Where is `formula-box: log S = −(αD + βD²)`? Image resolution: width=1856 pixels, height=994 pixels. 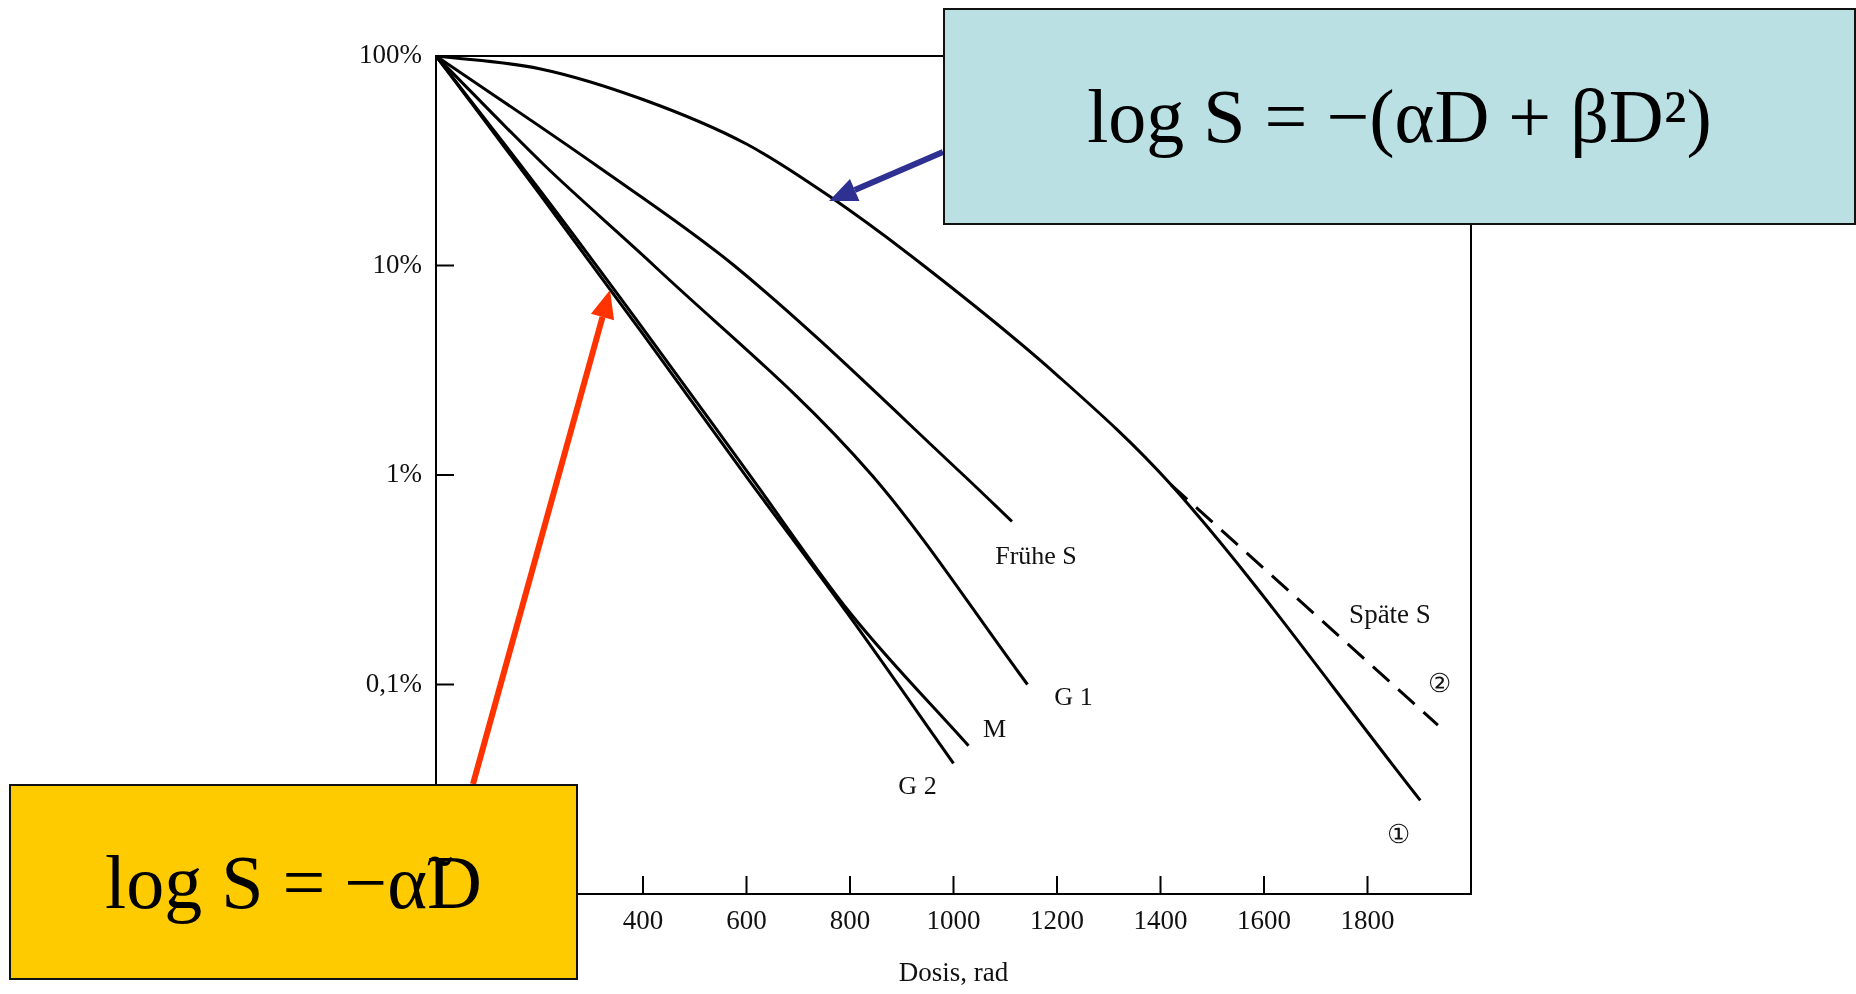 formula-box: log S = −(αD + βD²) is located at coordinates (1399, 116).